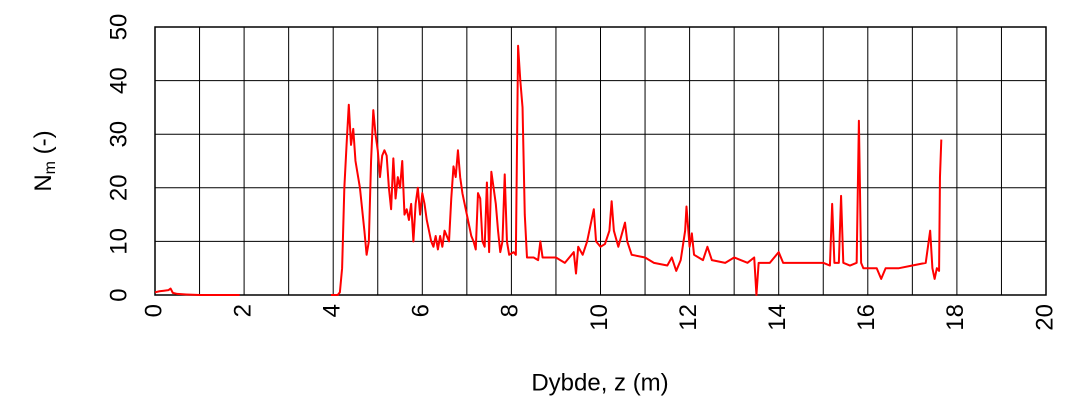 The width and height of the screenshot is (1066, 405). I want to click on y-label-sub: m, so click(50, 167).